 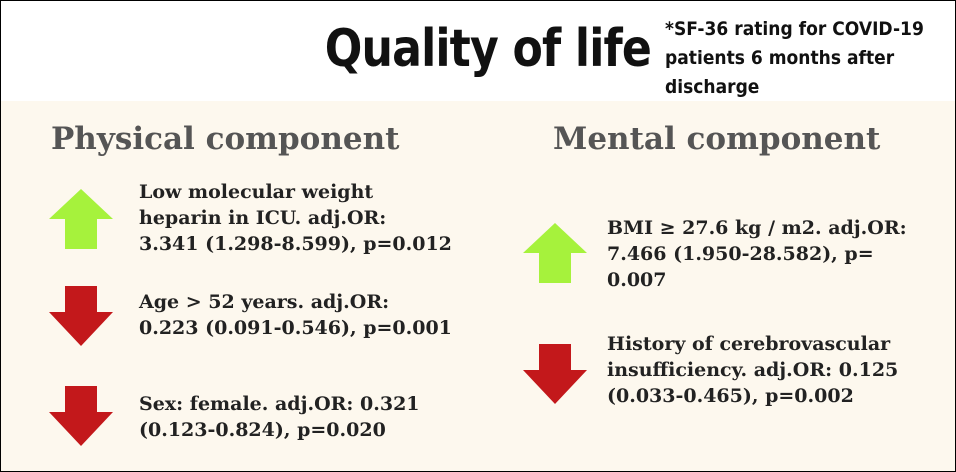 I want to click on note-line: *SF-36 rating for COVID-19, so click(x=794, y=29).